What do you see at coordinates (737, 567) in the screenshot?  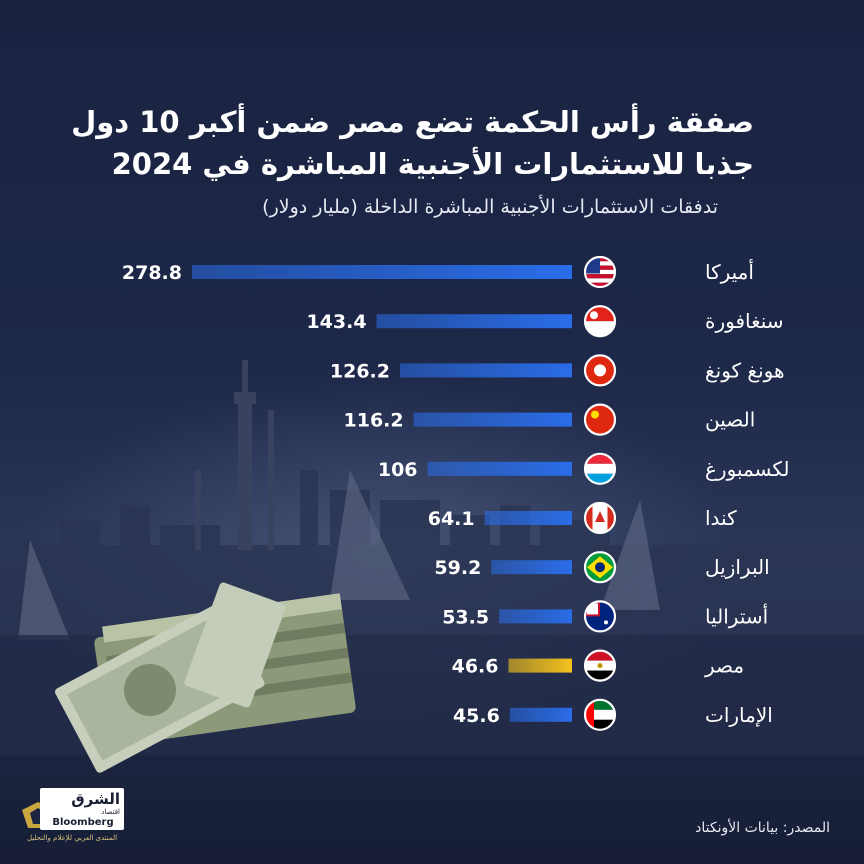 I see `category-label: البرازيل` at bounding box center [737, 567].